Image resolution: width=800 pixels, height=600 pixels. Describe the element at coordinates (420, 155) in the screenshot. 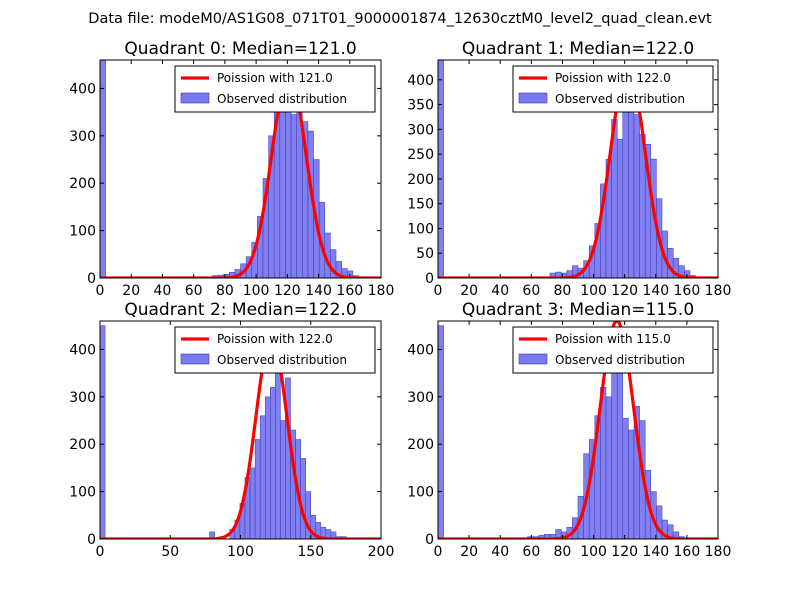

I see `y-tick-label: 250` at that location.